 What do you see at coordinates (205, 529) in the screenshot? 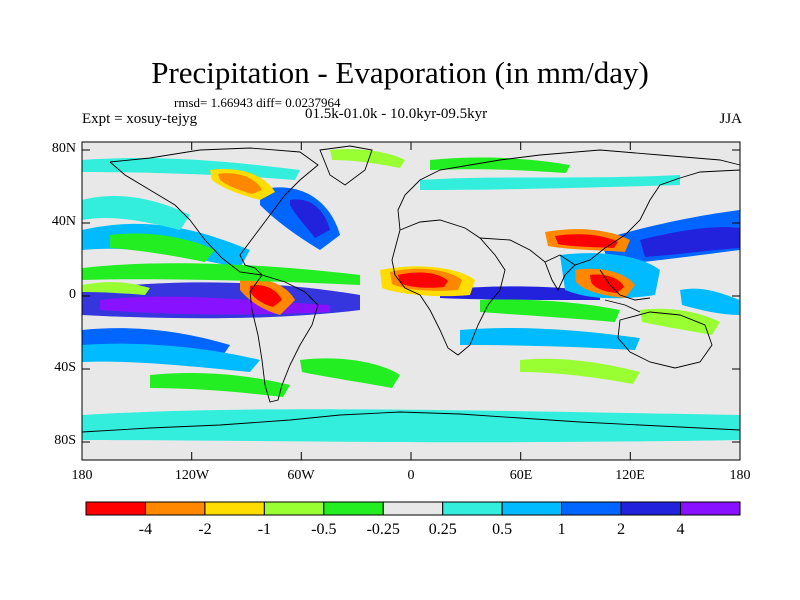
I see `colorbar-label: -2` at bounding box center [205, 529].